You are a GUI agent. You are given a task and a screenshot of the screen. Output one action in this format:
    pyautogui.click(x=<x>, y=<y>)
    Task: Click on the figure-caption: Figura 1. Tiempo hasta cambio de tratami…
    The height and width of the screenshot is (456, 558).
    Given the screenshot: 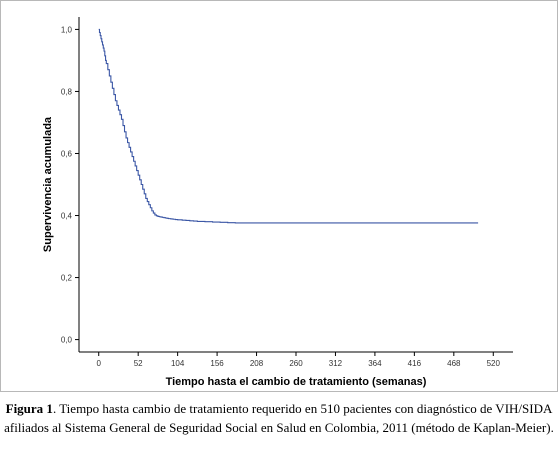 What is the action you would take?
    pyautogui.click(x=279, y=418)
    